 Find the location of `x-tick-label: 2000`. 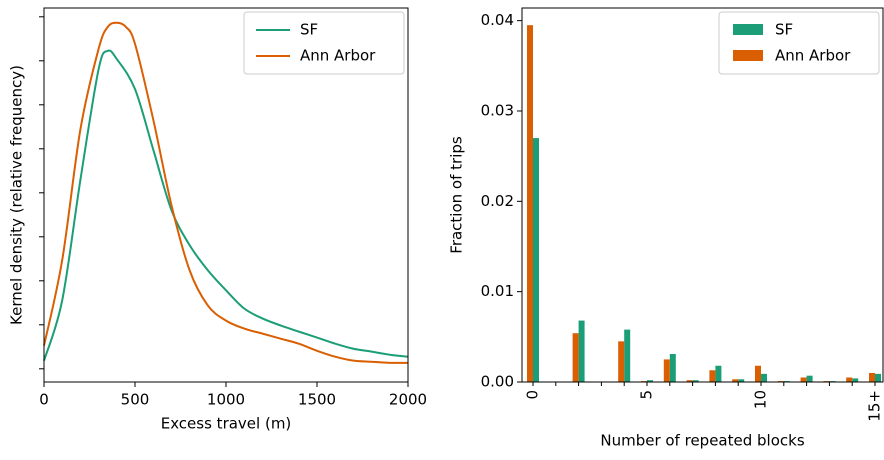

x-tick-label: 2000 is located at coordinates (408, 400).